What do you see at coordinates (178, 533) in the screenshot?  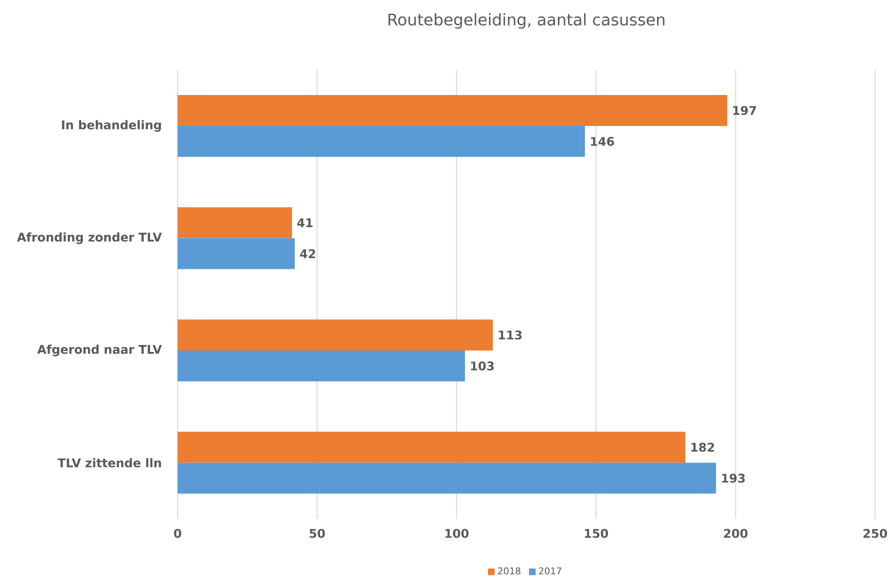 I see `x-tick-label: 0` at bounding box center [178, 533].